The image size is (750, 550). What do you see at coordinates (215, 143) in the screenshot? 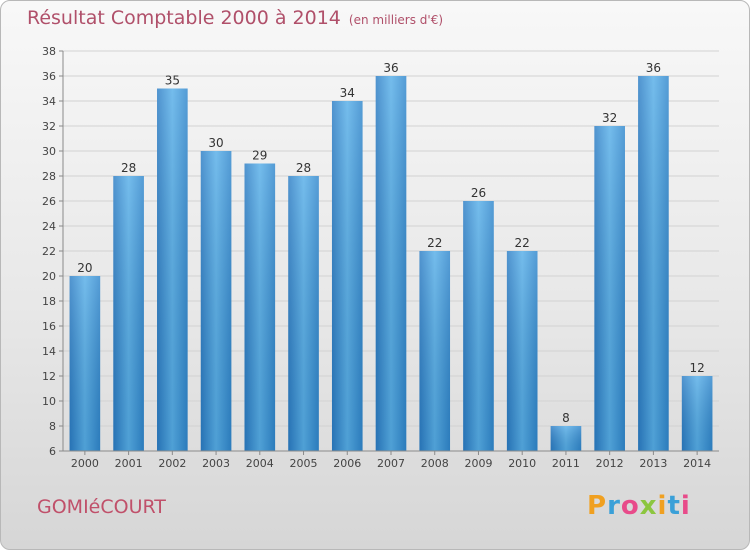
I see `bar-value-label: 30` at bounding box center [215, 143].